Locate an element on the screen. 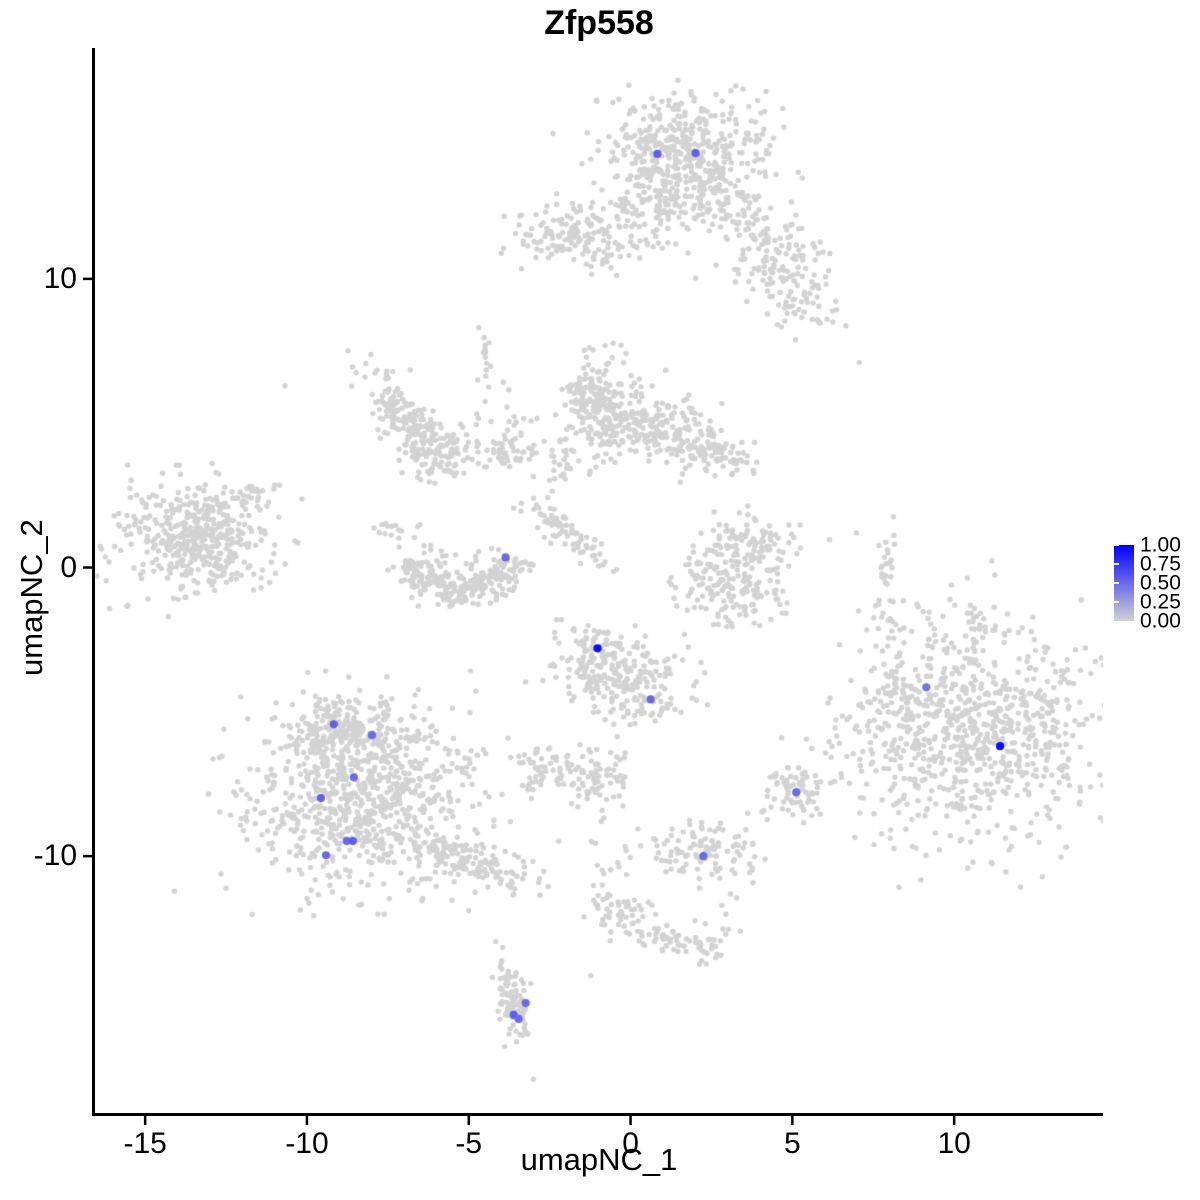 The width and height of the screenshot is (1200, 1200). x-tick-label: 5 is located at coordinates (792, 1143).